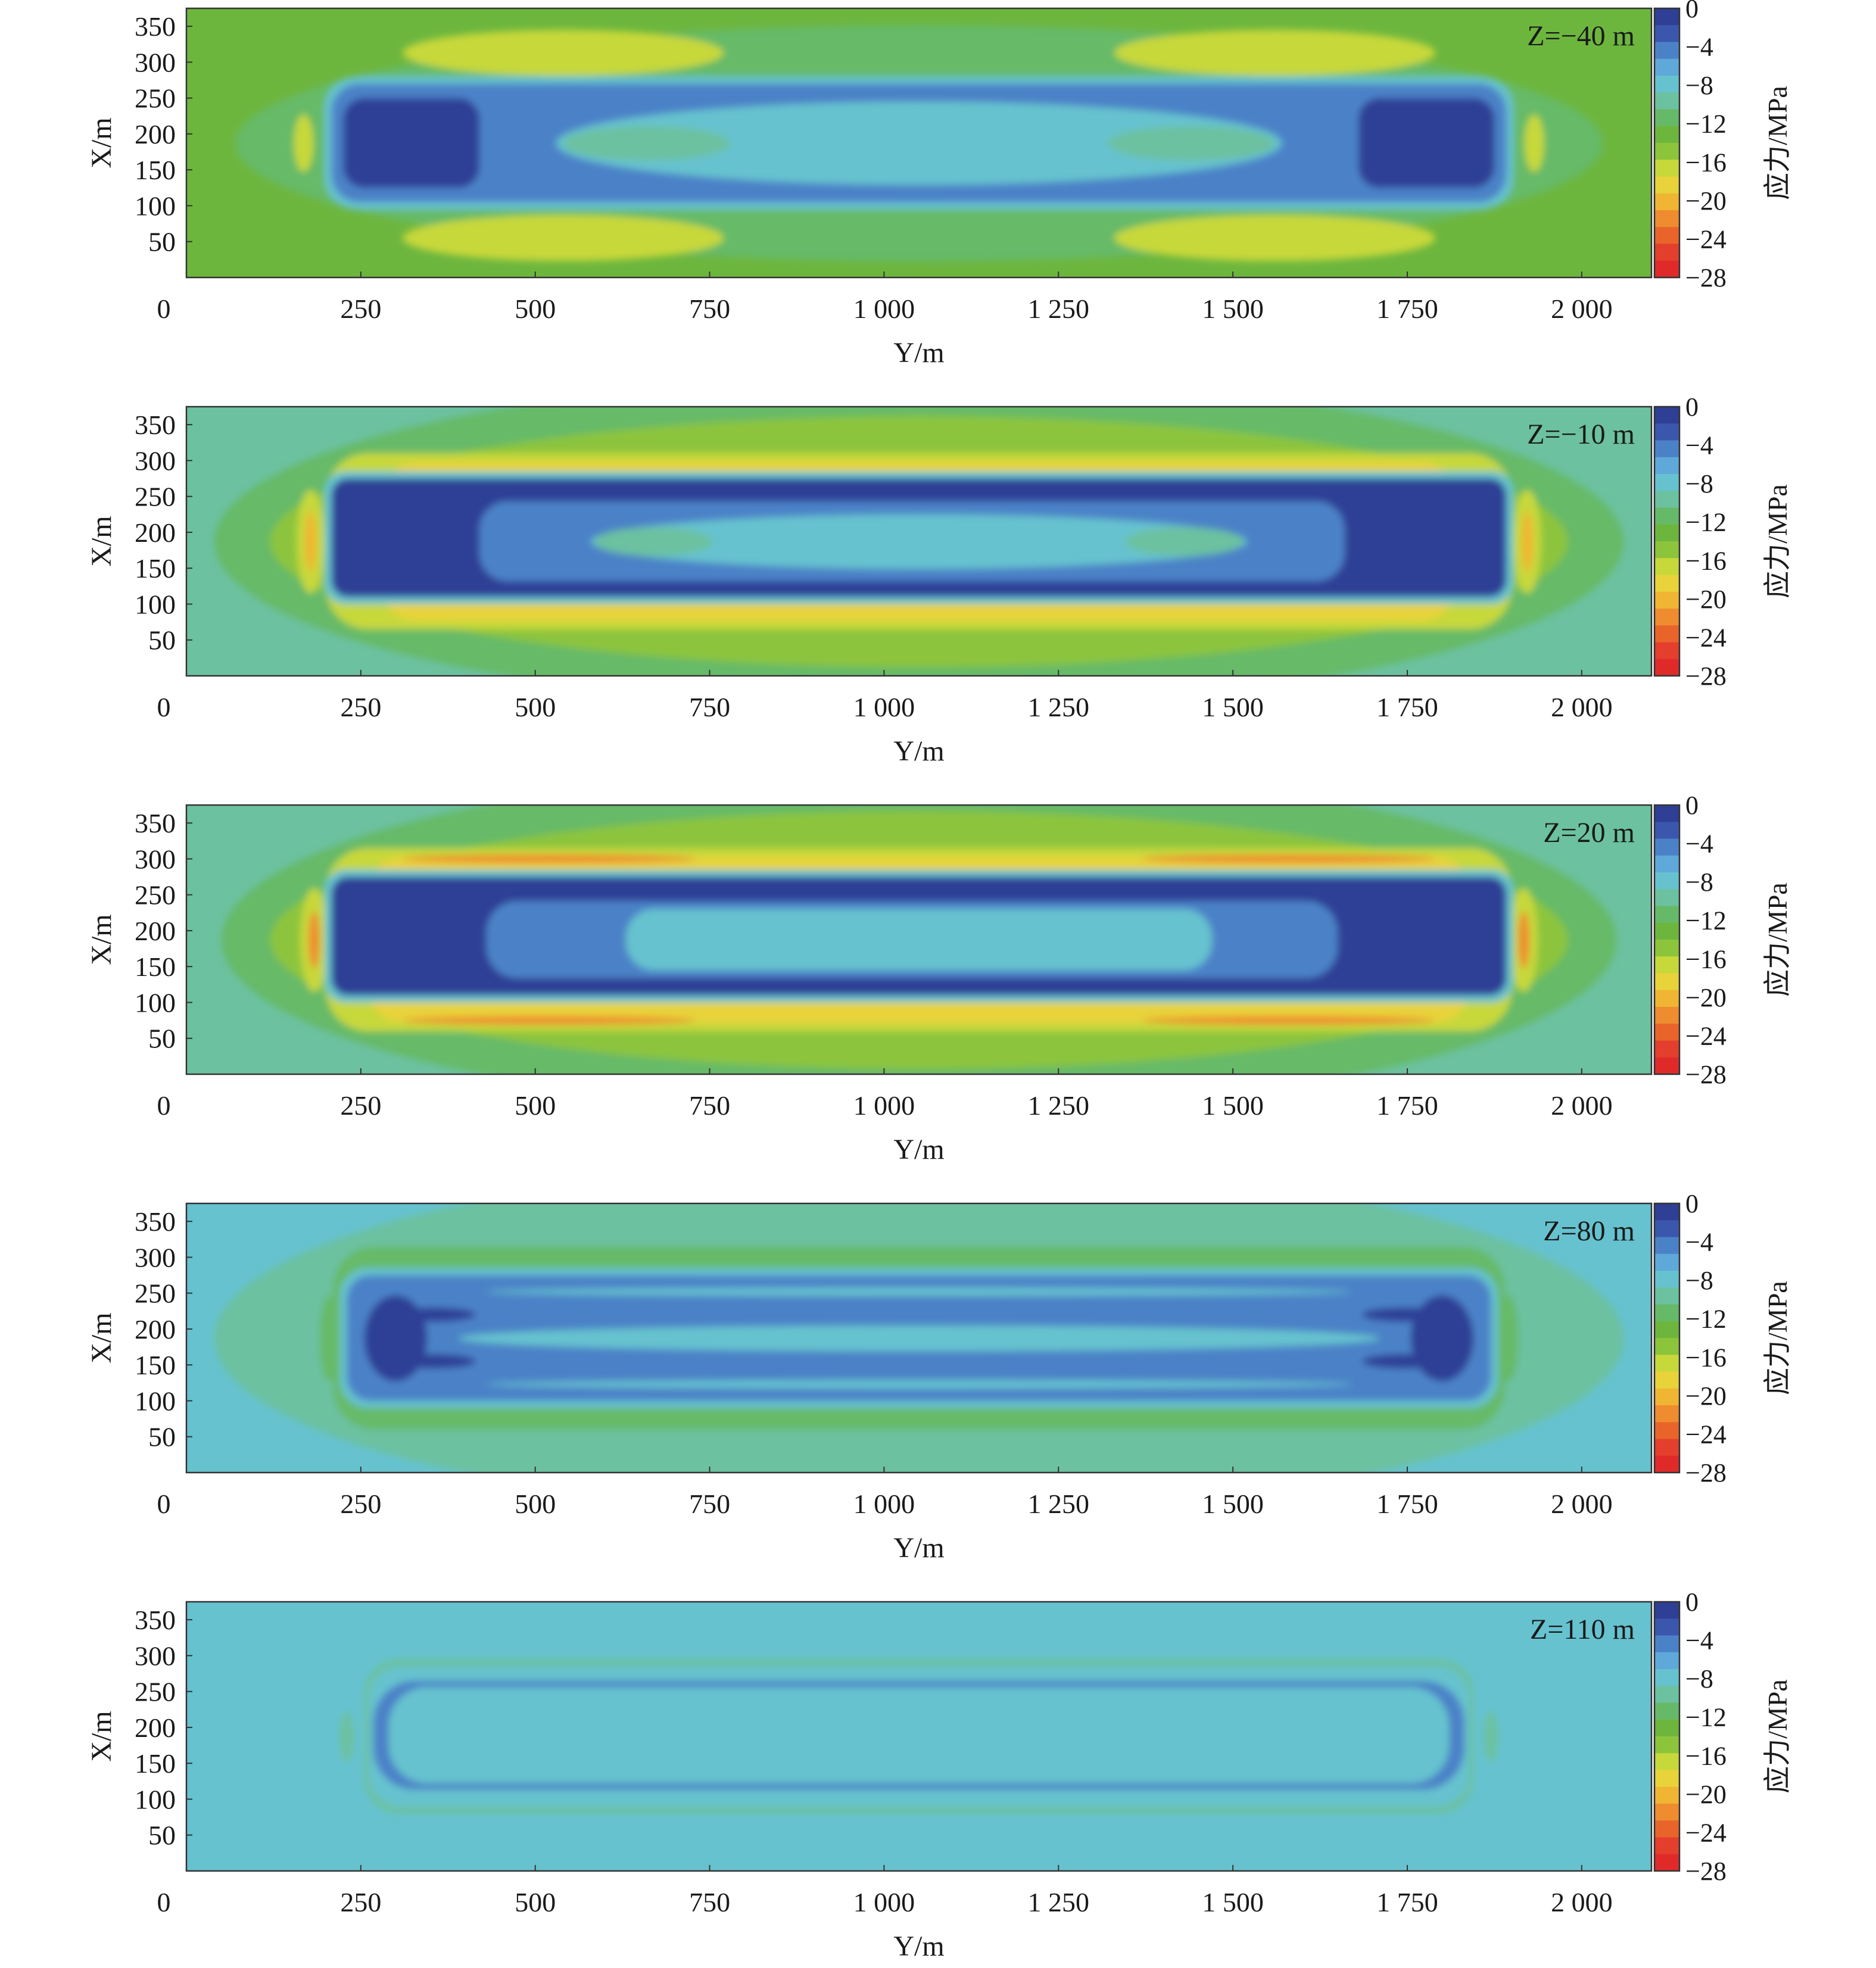  I want to click on colorbar-tick-label: −24, so click(1706, 637).